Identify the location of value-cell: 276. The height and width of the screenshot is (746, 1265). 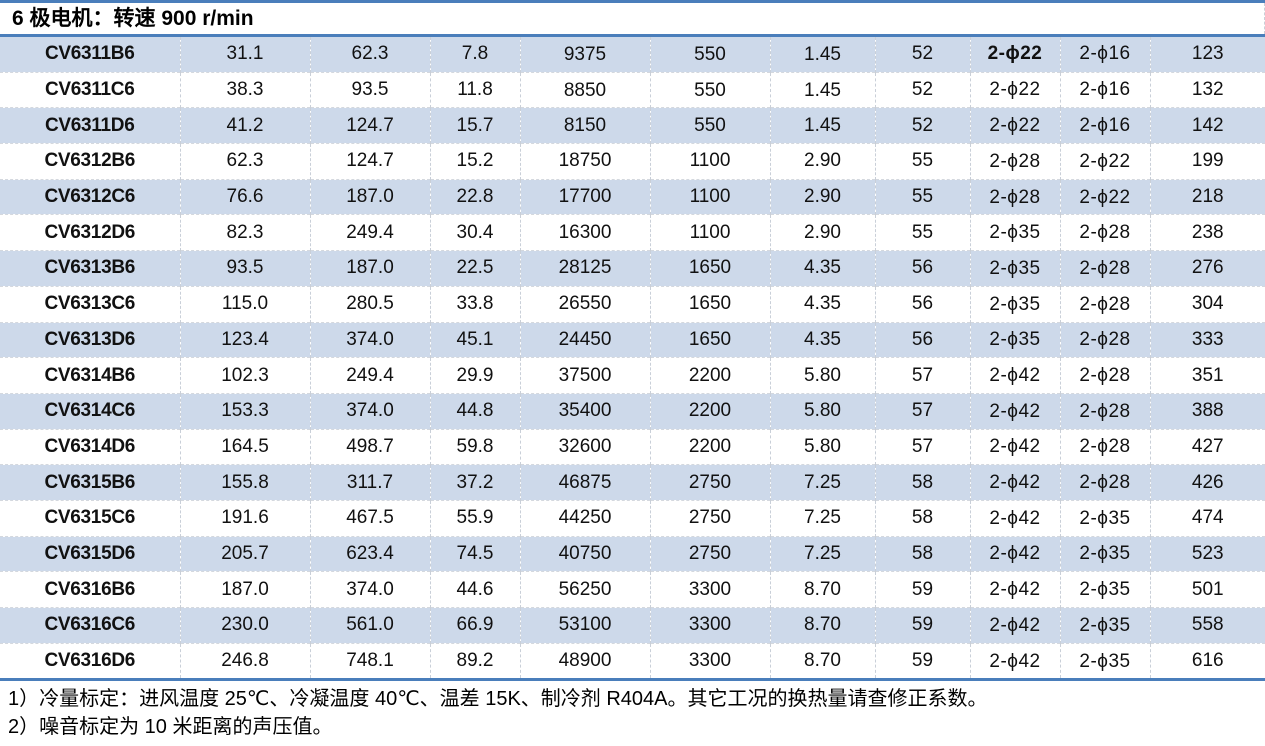
(1207, 268).